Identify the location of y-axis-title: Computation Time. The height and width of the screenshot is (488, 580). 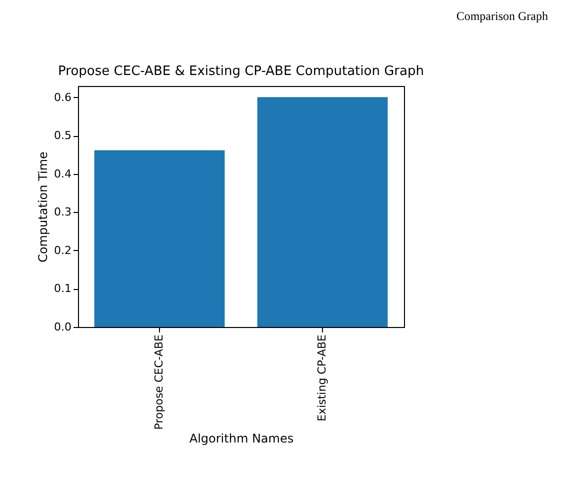
(43, 207).